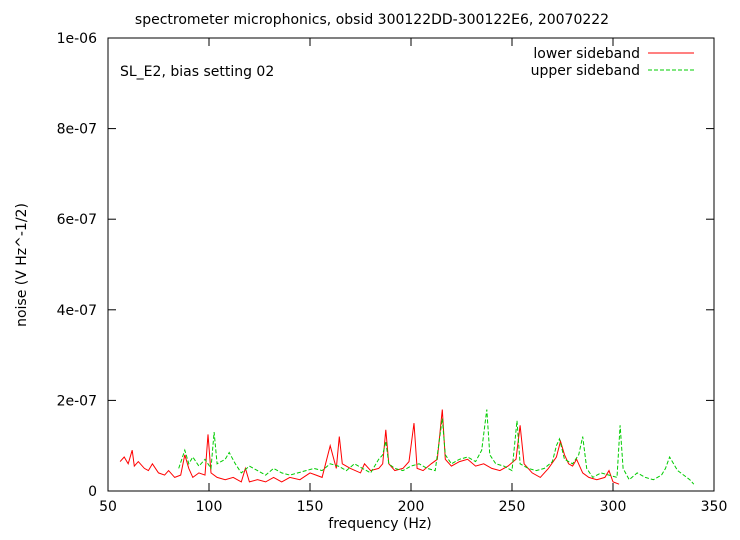  I want to click on y-tick-label: 6e-07, so click(77, 220).